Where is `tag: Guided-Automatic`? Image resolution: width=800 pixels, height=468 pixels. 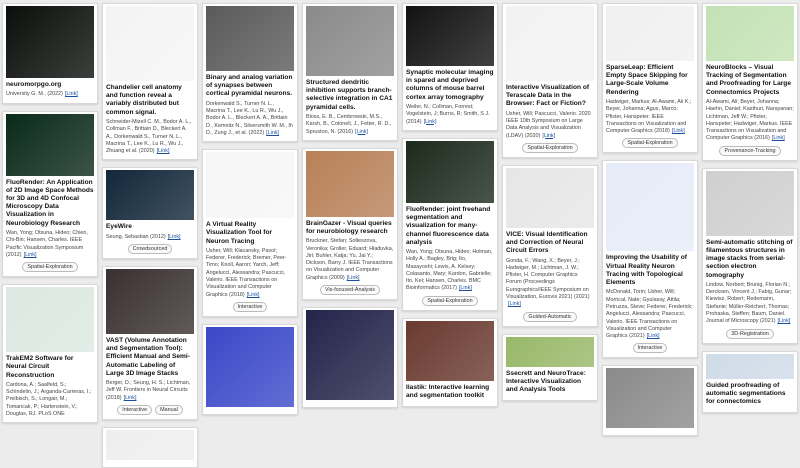
tag: Guided-Automatic is located at coordinates (550, 316).